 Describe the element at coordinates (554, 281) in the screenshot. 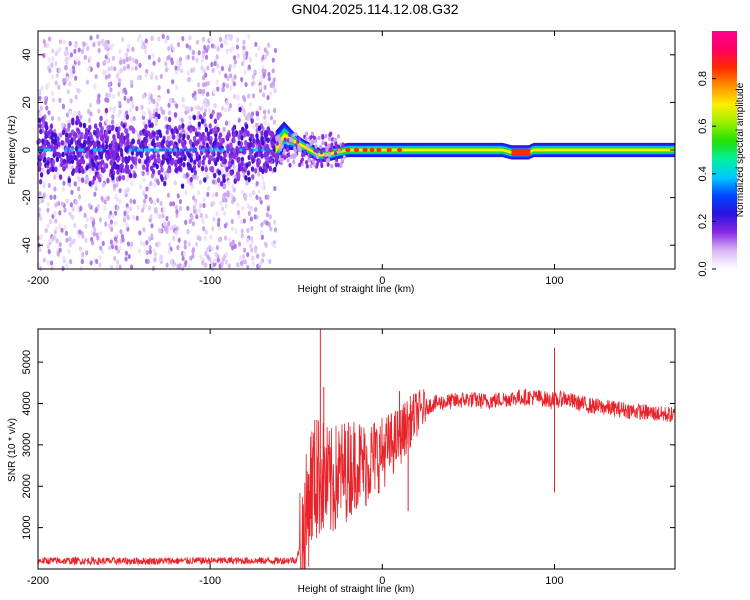

I see `x-tick-label: 100` at that location.